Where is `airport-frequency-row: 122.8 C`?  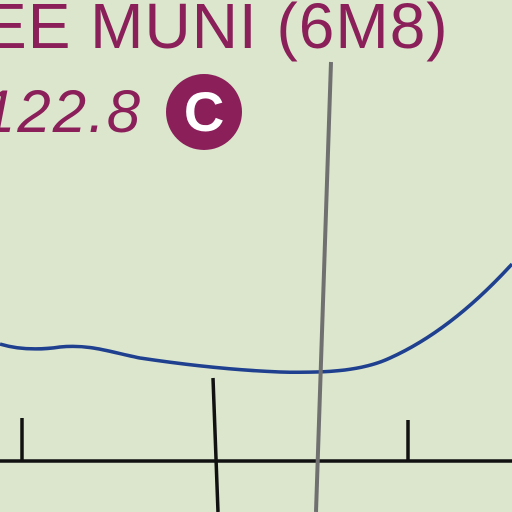 airport-frequency-row: 122.8 C is located at coordinates (121, 112).